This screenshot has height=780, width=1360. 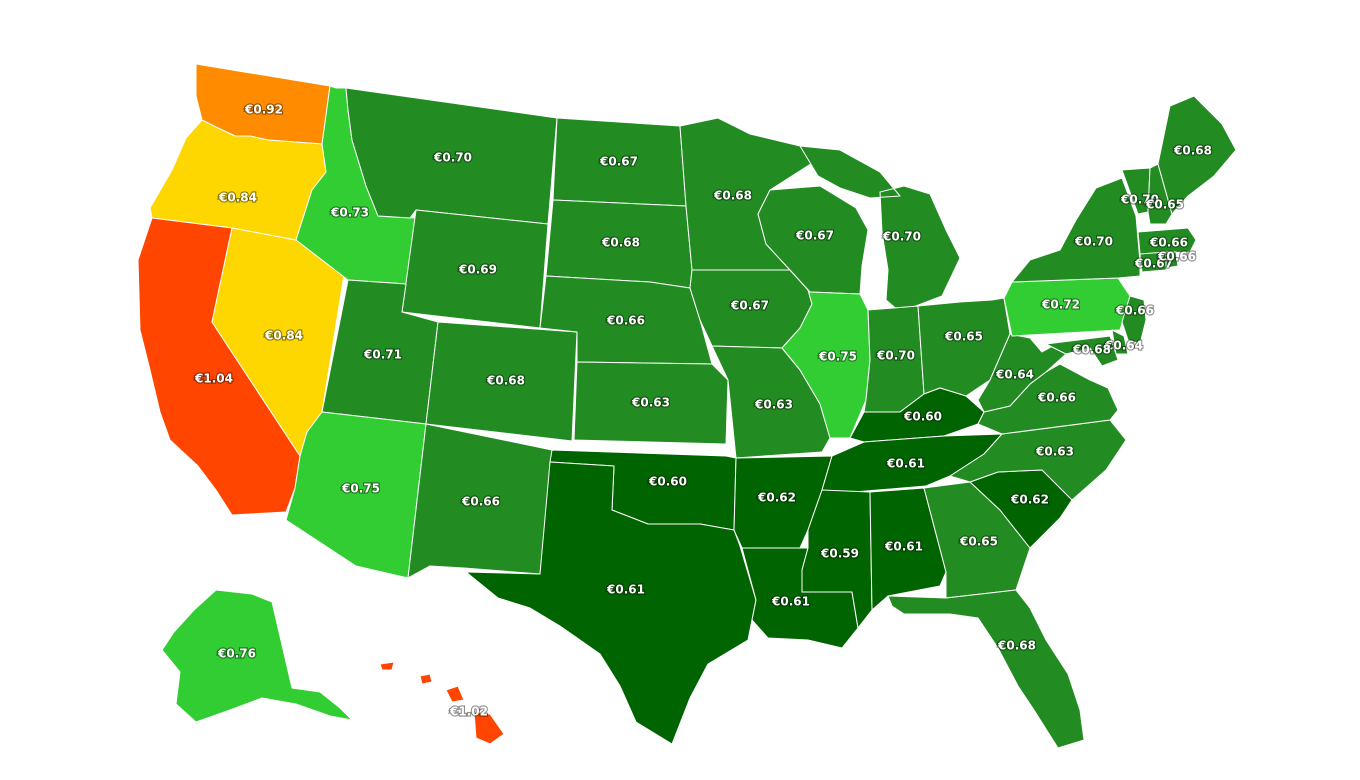 I want to click on state-ks, so click(x=651, y=403).